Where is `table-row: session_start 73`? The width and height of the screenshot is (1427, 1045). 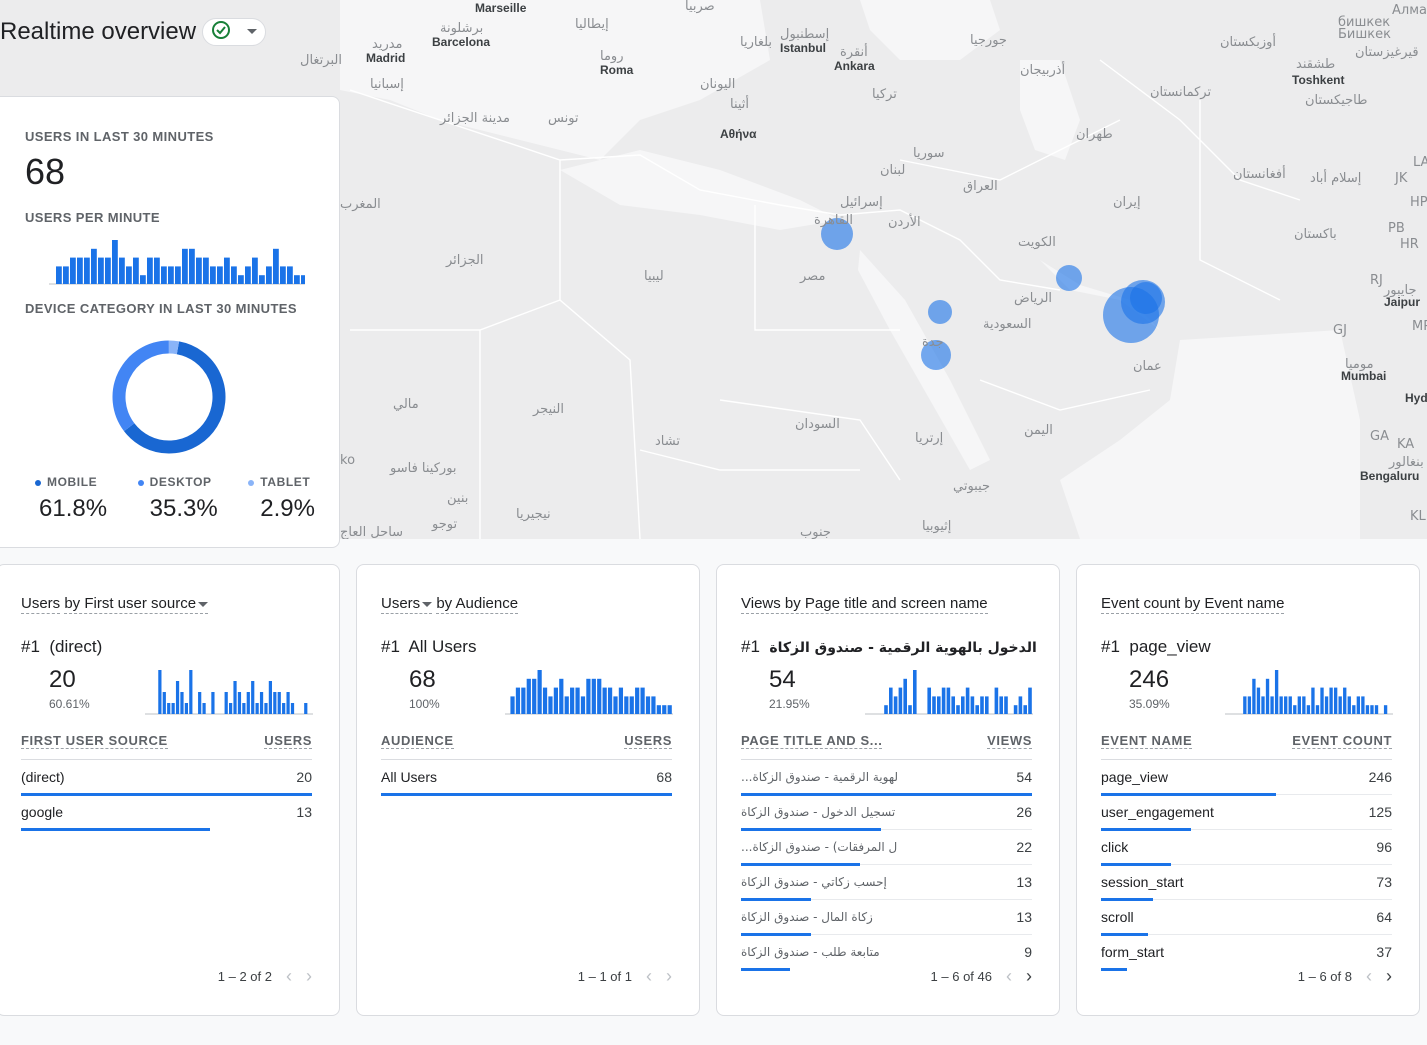 table-row: session_start 73 is located at coordinates (1246, 883).